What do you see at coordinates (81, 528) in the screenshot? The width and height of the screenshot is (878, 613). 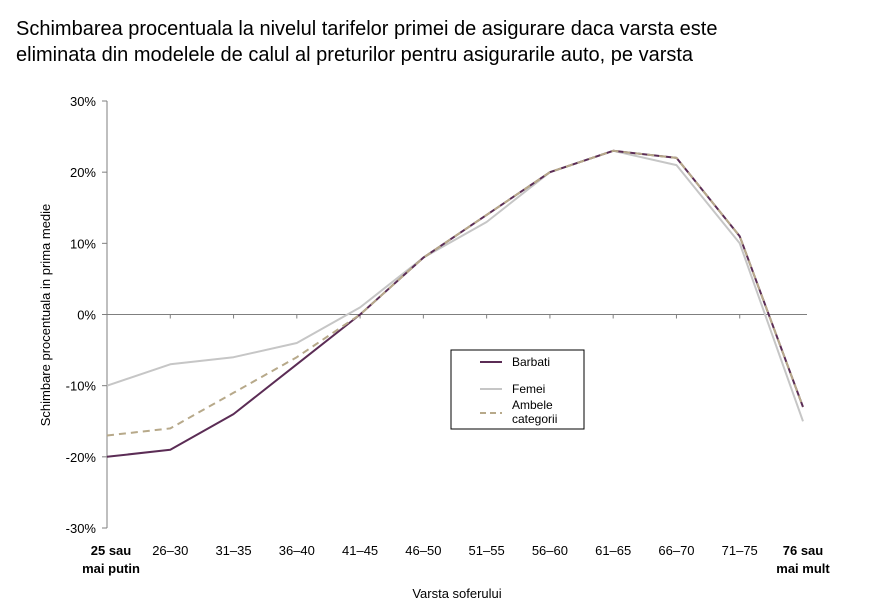 I see `y-tick-label: -30%` at bounding box center [81, 528].